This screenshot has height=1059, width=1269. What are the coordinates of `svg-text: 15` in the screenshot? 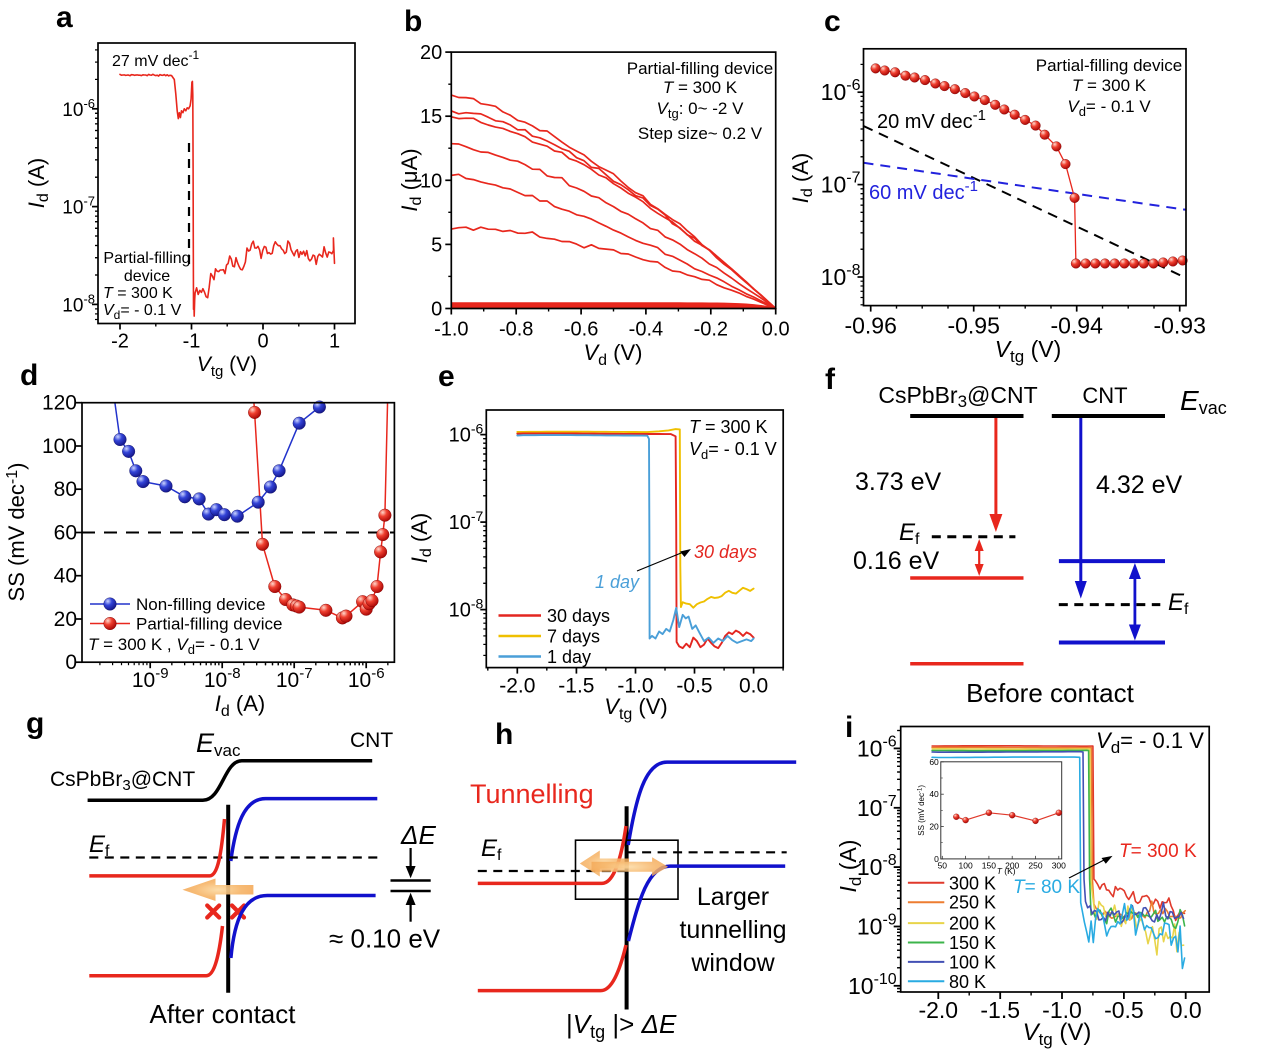 It's located at (431, 117).